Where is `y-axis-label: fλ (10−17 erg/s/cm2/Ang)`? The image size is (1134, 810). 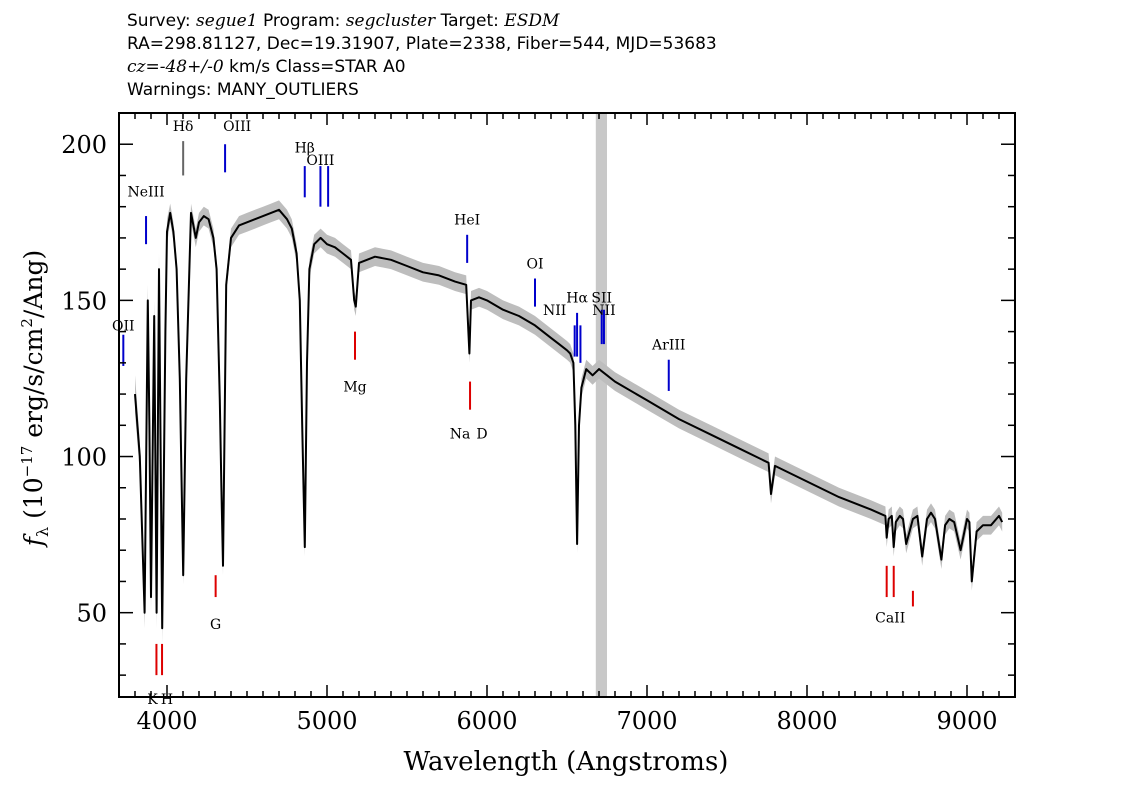 y-axis-label: fλ (10−17 erg/s/cm2/Ang) is located at coordinates (35, 399).